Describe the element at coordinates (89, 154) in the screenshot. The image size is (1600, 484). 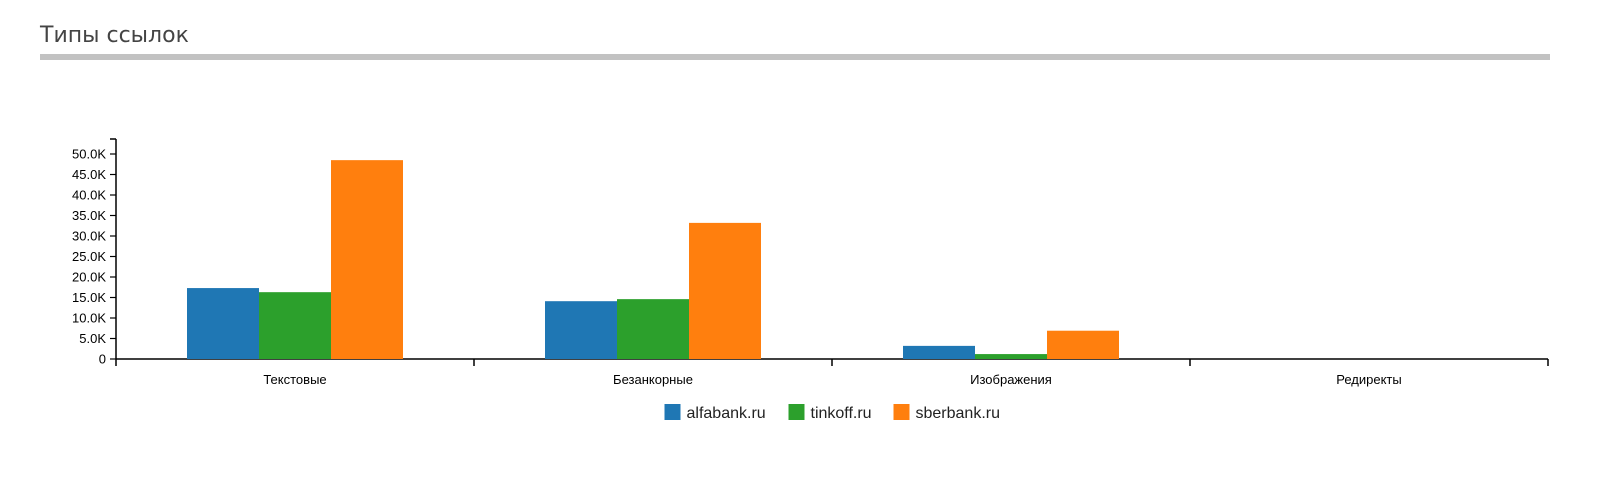
I see `y-tick-label: 50.0K` at that location.